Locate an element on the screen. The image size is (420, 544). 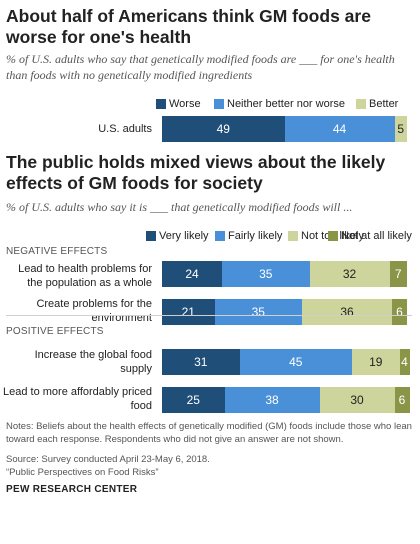
bar-value-label: 25 is located at coordinates (193, 400).